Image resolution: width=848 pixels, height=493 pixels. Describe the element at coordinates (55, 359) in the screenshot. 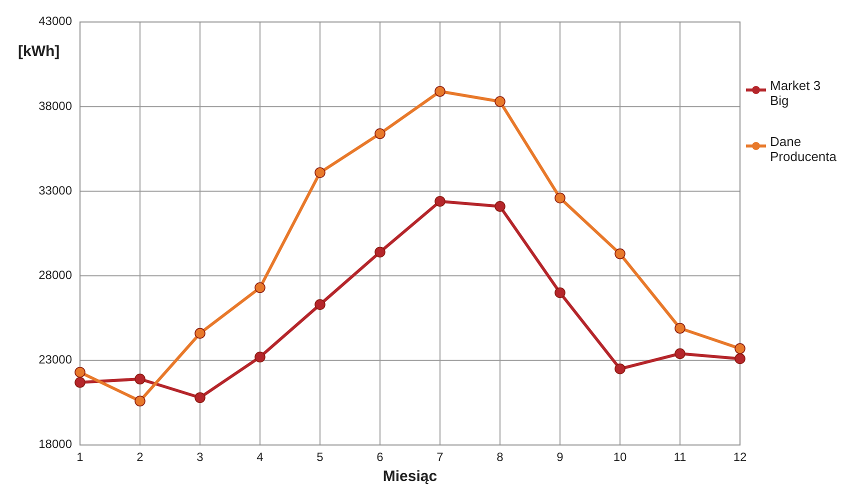

I see `y-tick-label: 23000` at that location.